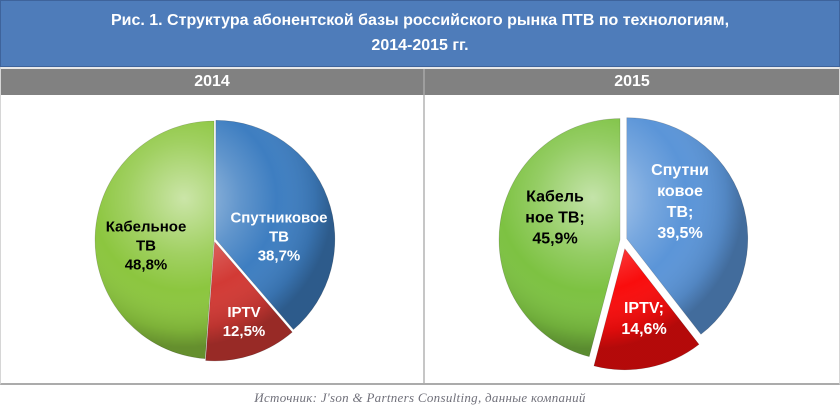 The image size is (840, 413). What do you see at coordinates (212, 81) in the screenshot?
I see `year-header-2014: 2014` at bounding box center [212, 81].